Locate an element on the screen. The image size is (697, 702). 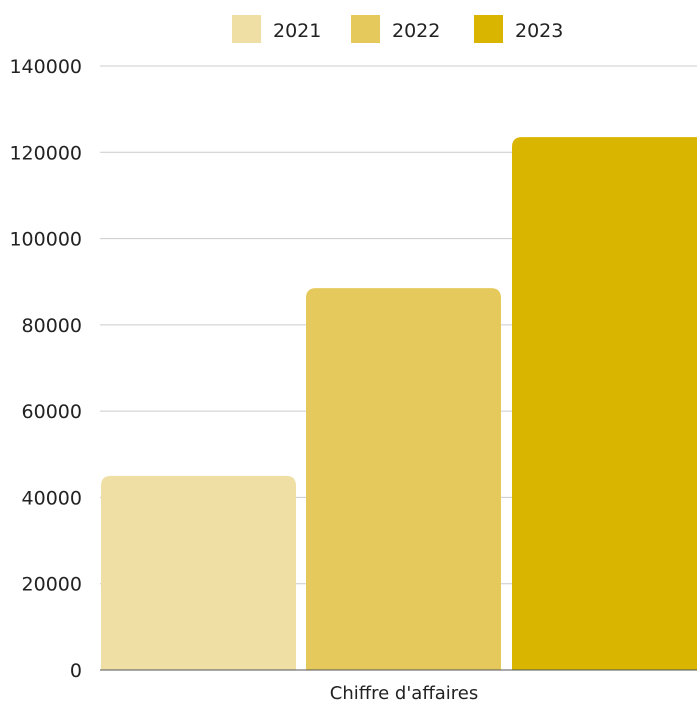
y-tick-label: 140000 is located at coordinates (45, 67).